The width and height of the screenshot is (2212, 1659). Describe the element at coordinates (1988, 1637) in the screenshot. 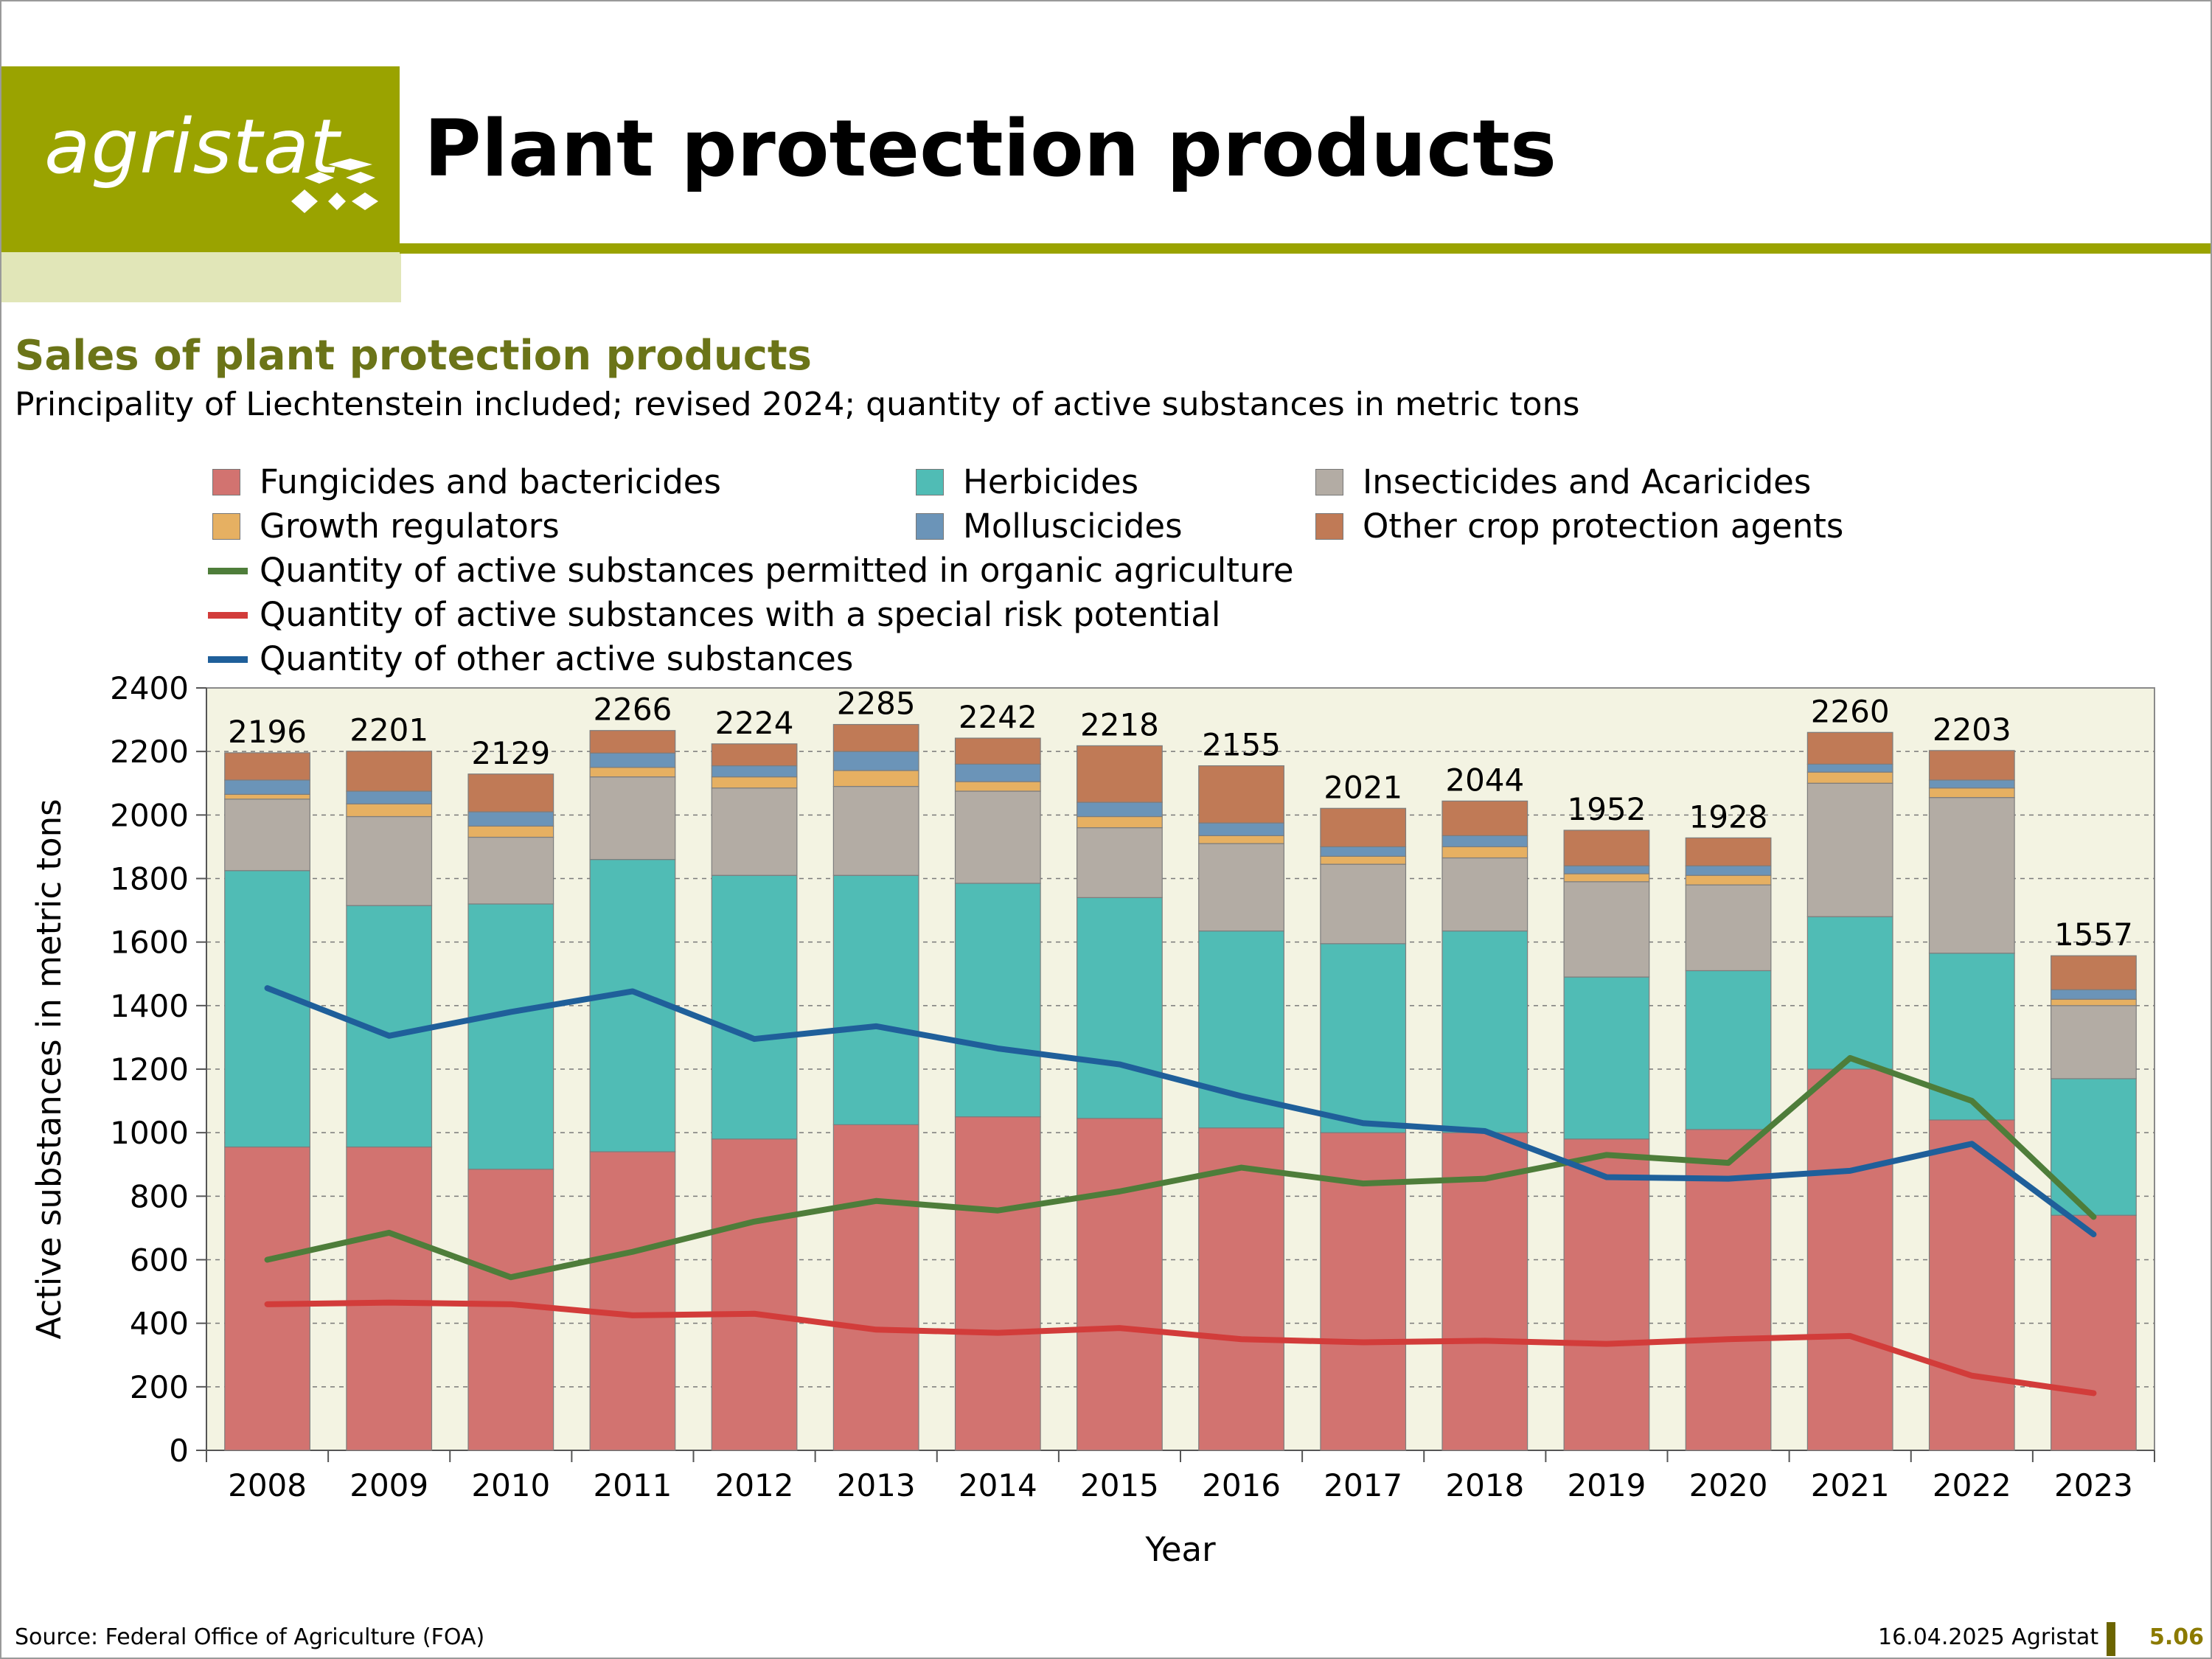

I see `footer-date: 16.04.2025 Agristat` at that location.